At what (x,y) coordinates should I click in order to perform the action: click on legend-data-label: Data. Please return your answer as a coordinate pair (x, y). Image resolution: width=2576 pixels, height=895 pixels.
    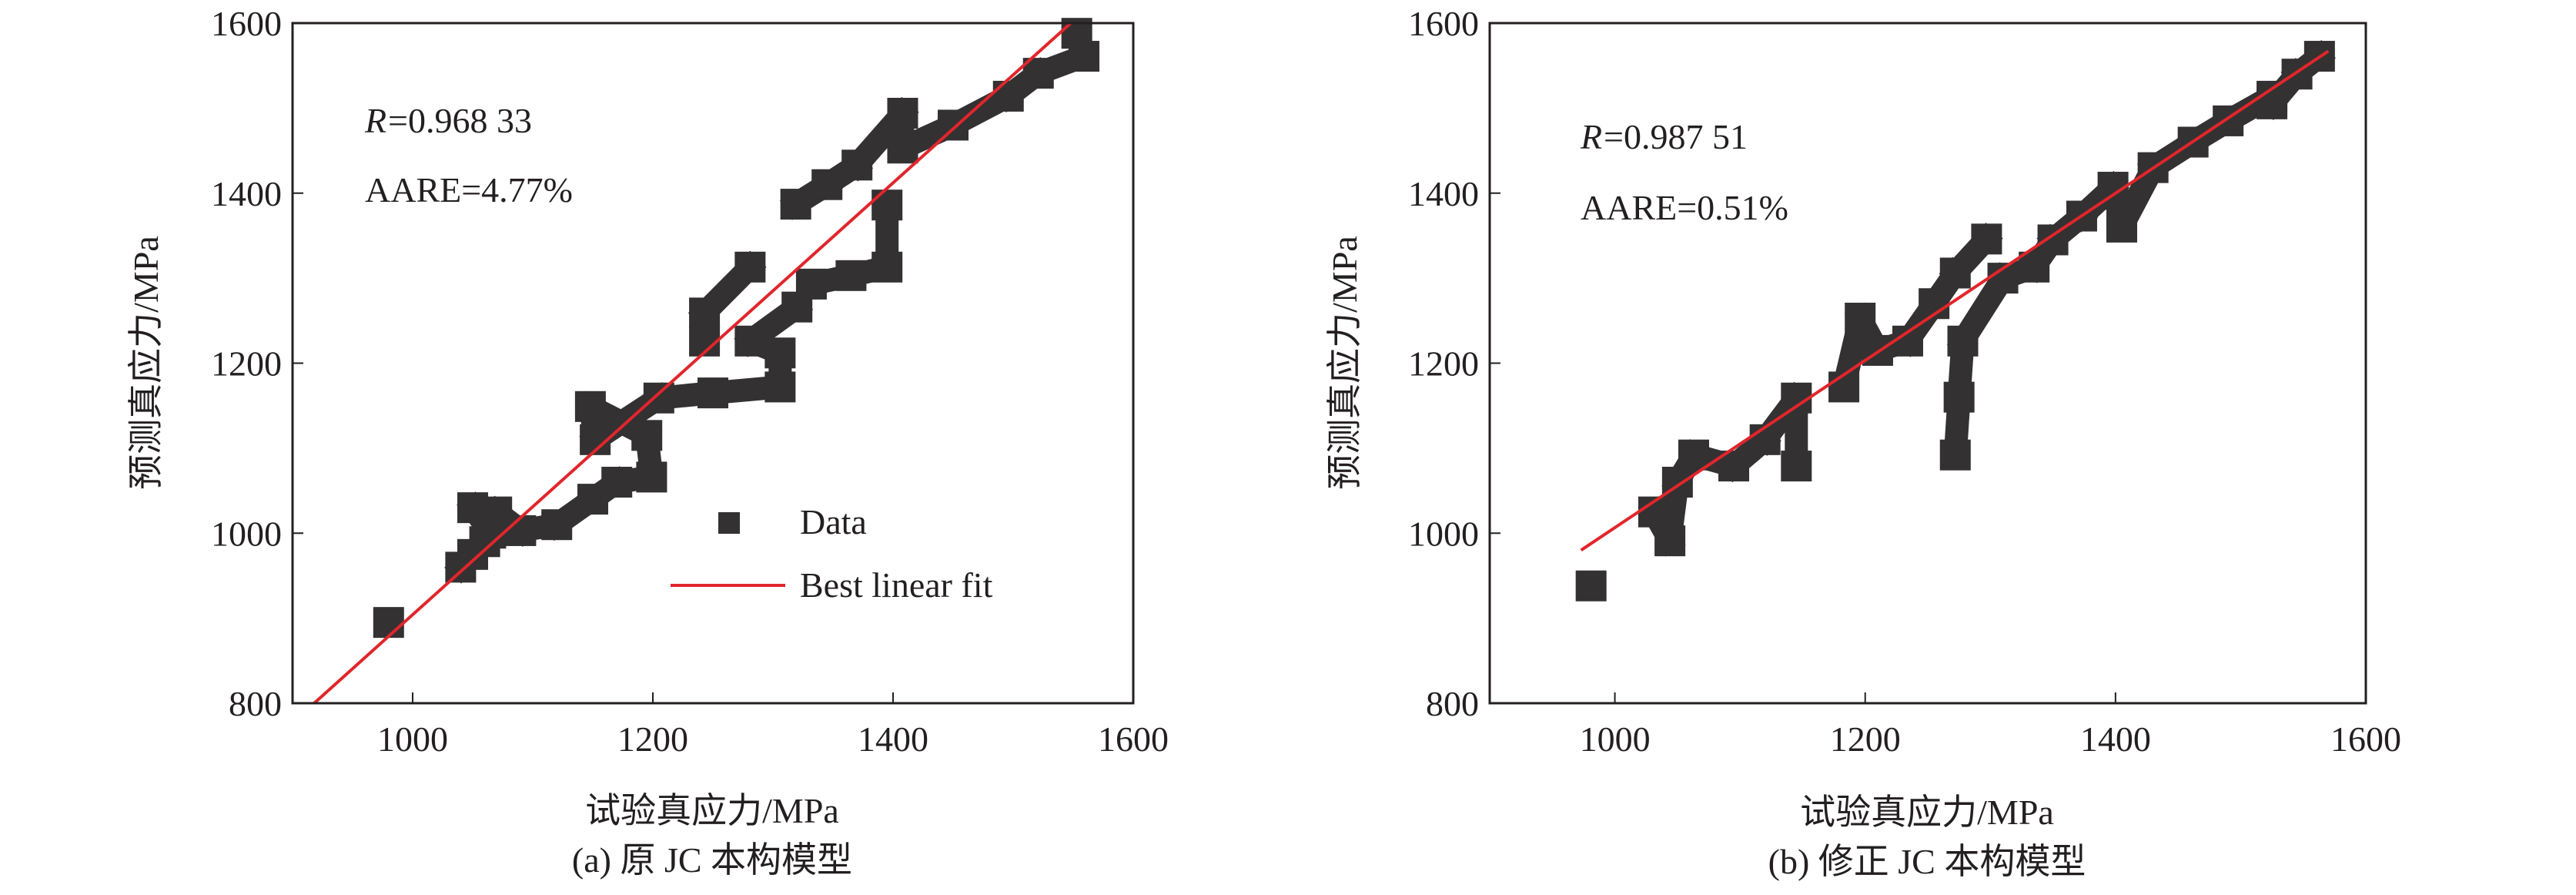
    Looking at the image, I should click on (833, 521).